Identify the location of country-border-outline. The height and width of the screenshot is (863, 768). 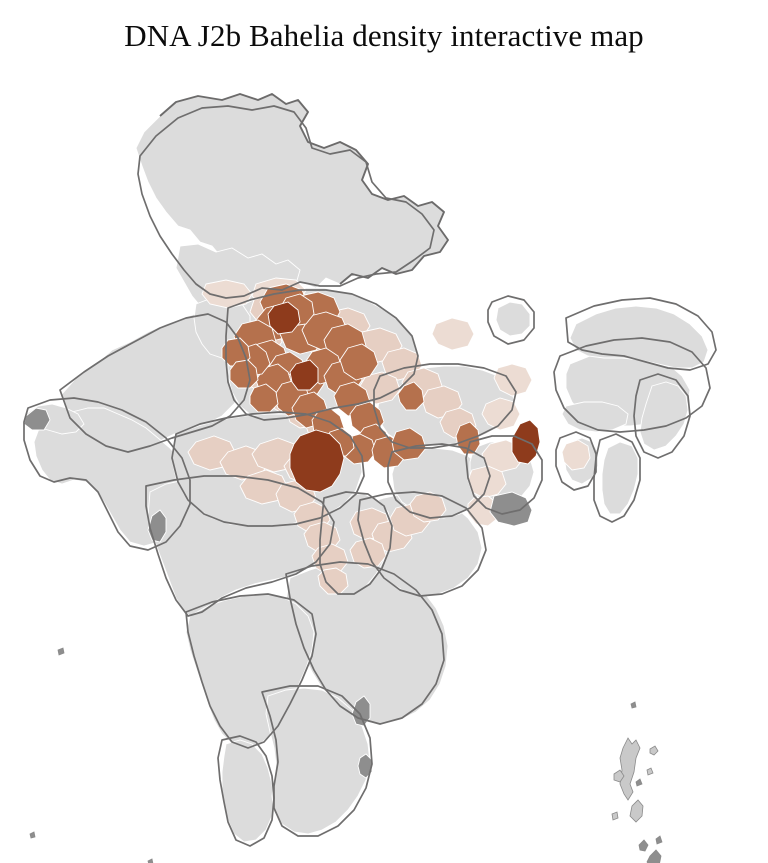
(304, 189).